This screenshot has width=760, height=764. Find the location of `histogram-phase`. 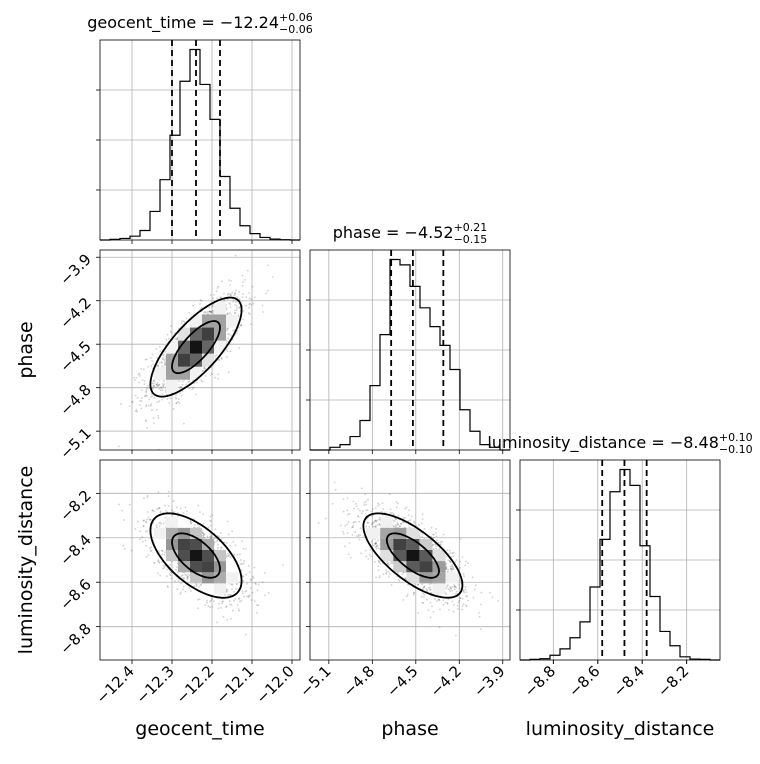

histogram-phase is located at coordinates (410, 354).